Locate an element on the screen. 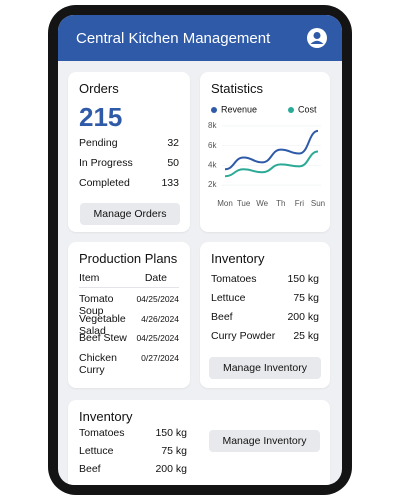 This screenshot has width=400, height=500. plan-row: Tomato Soup 04/25/2024 is located at coordinates (129, 305).